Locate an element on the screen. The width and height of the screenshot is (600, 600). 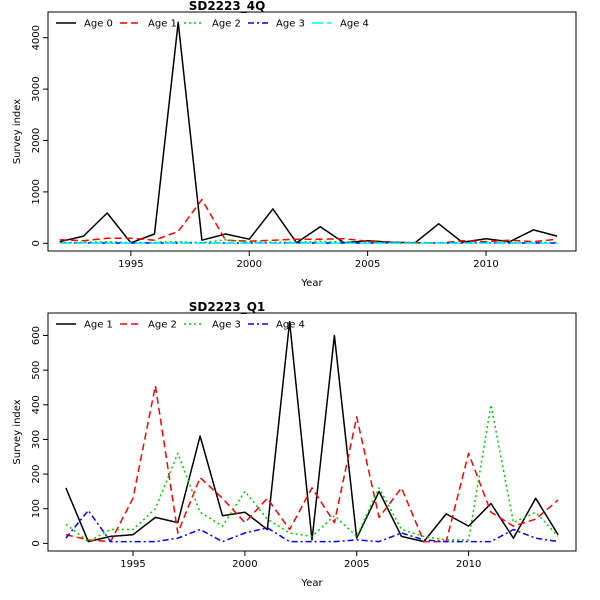
y-tick-label: 300 is located at coordinates (36, 439).